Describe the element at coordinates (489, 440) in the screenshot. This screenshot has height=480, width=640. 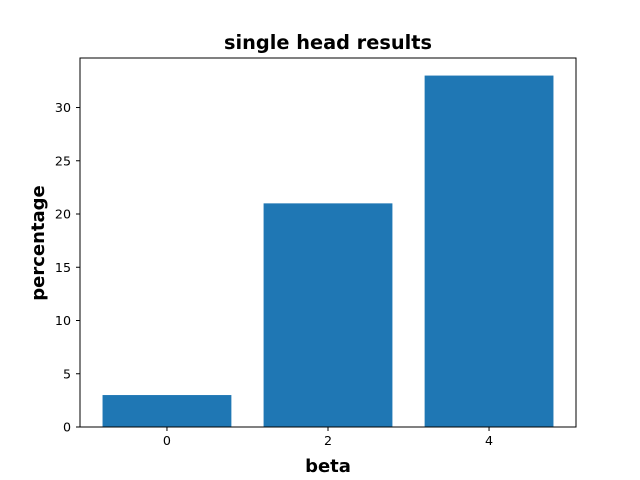
I see `x-tick-label: 4` at that location.